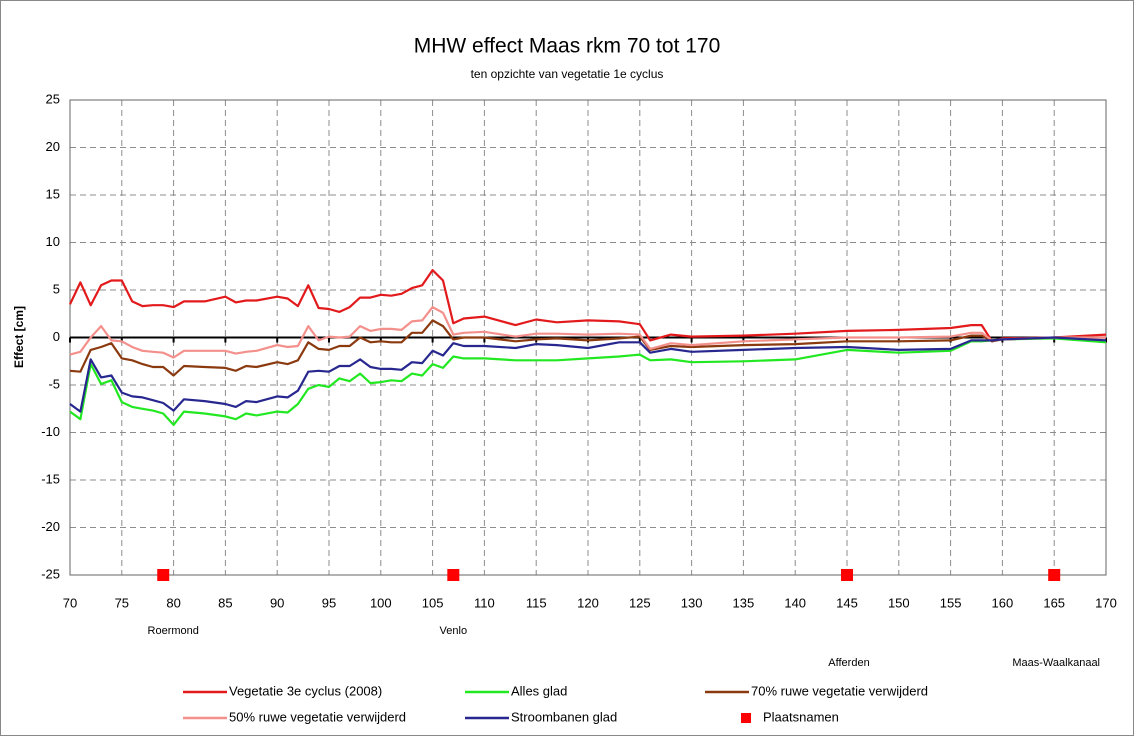 The image size is (1134, 736). Describe the element at coordinates (795, 602) in the screenshot. I see `x-tick-label: 140` at that location.